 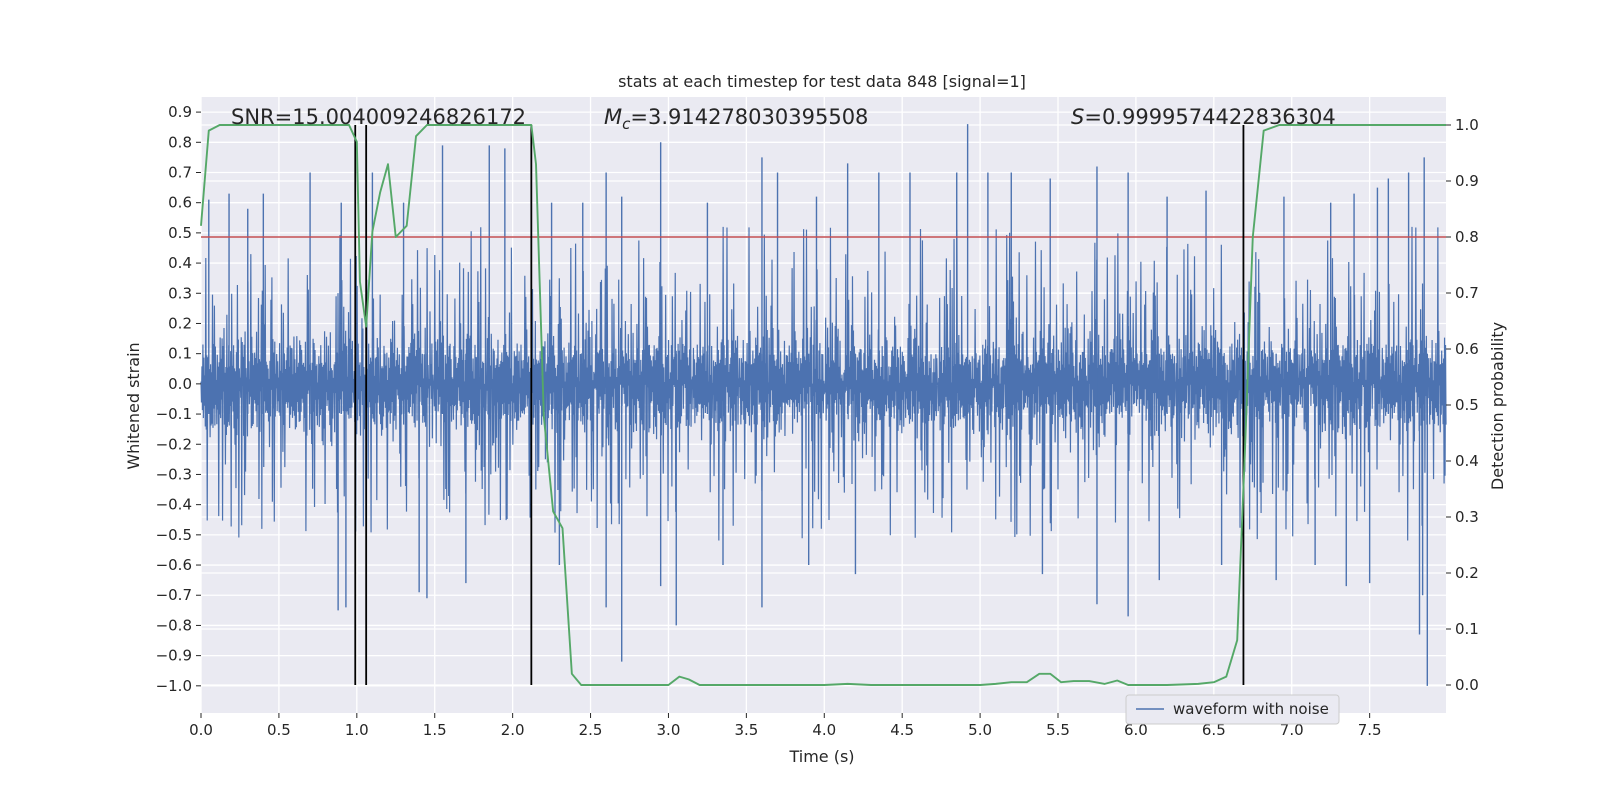 What do you see at coordinates (180, 293) in the screenshot?
I see `y-tick-label: 0.3` at bounding box center [180, 293].